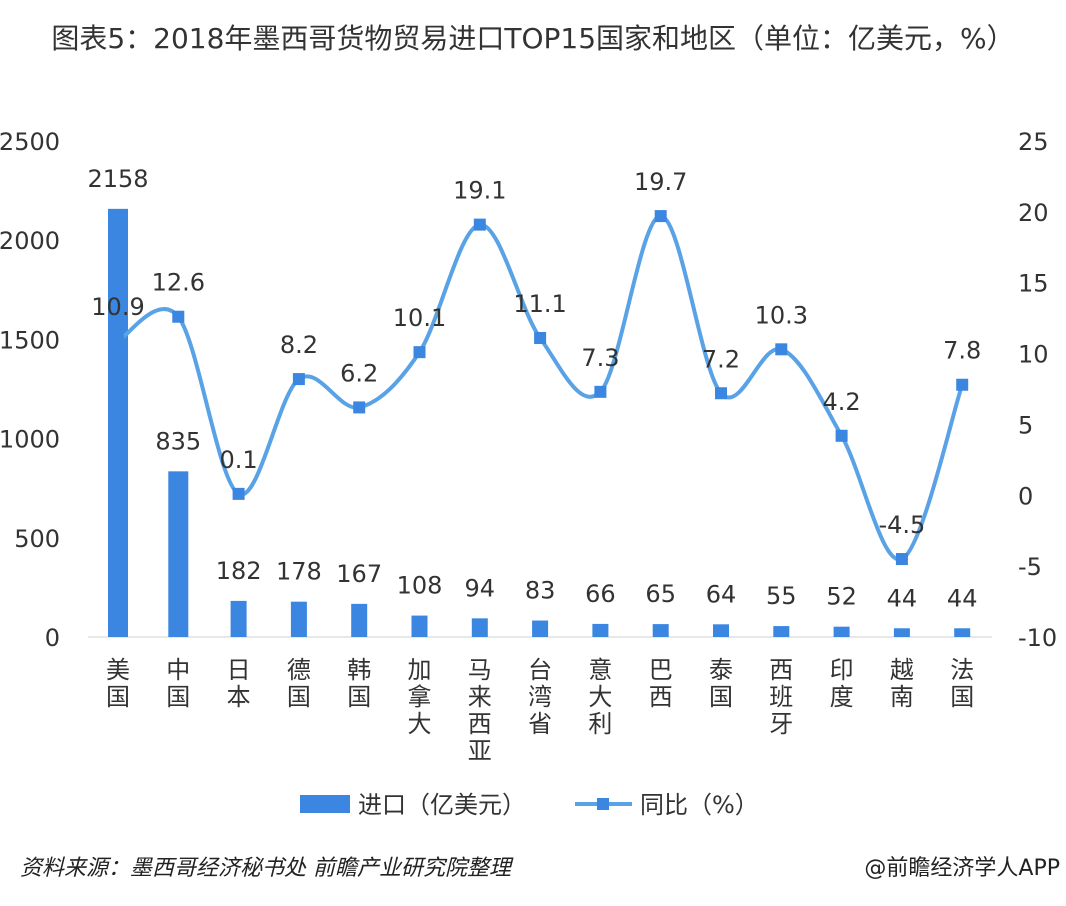  I want to click on legend-bar-label: 进口（亿美元）, so click(442, 805).